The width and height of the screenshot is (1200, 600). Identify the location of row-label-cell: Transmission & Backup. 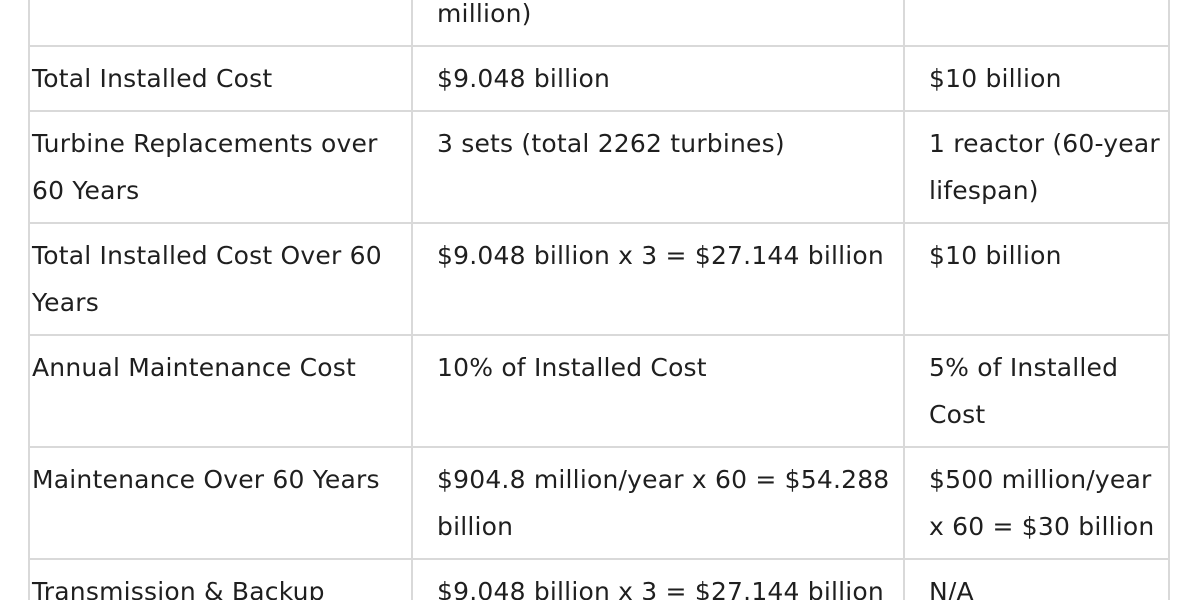
(220, 579).